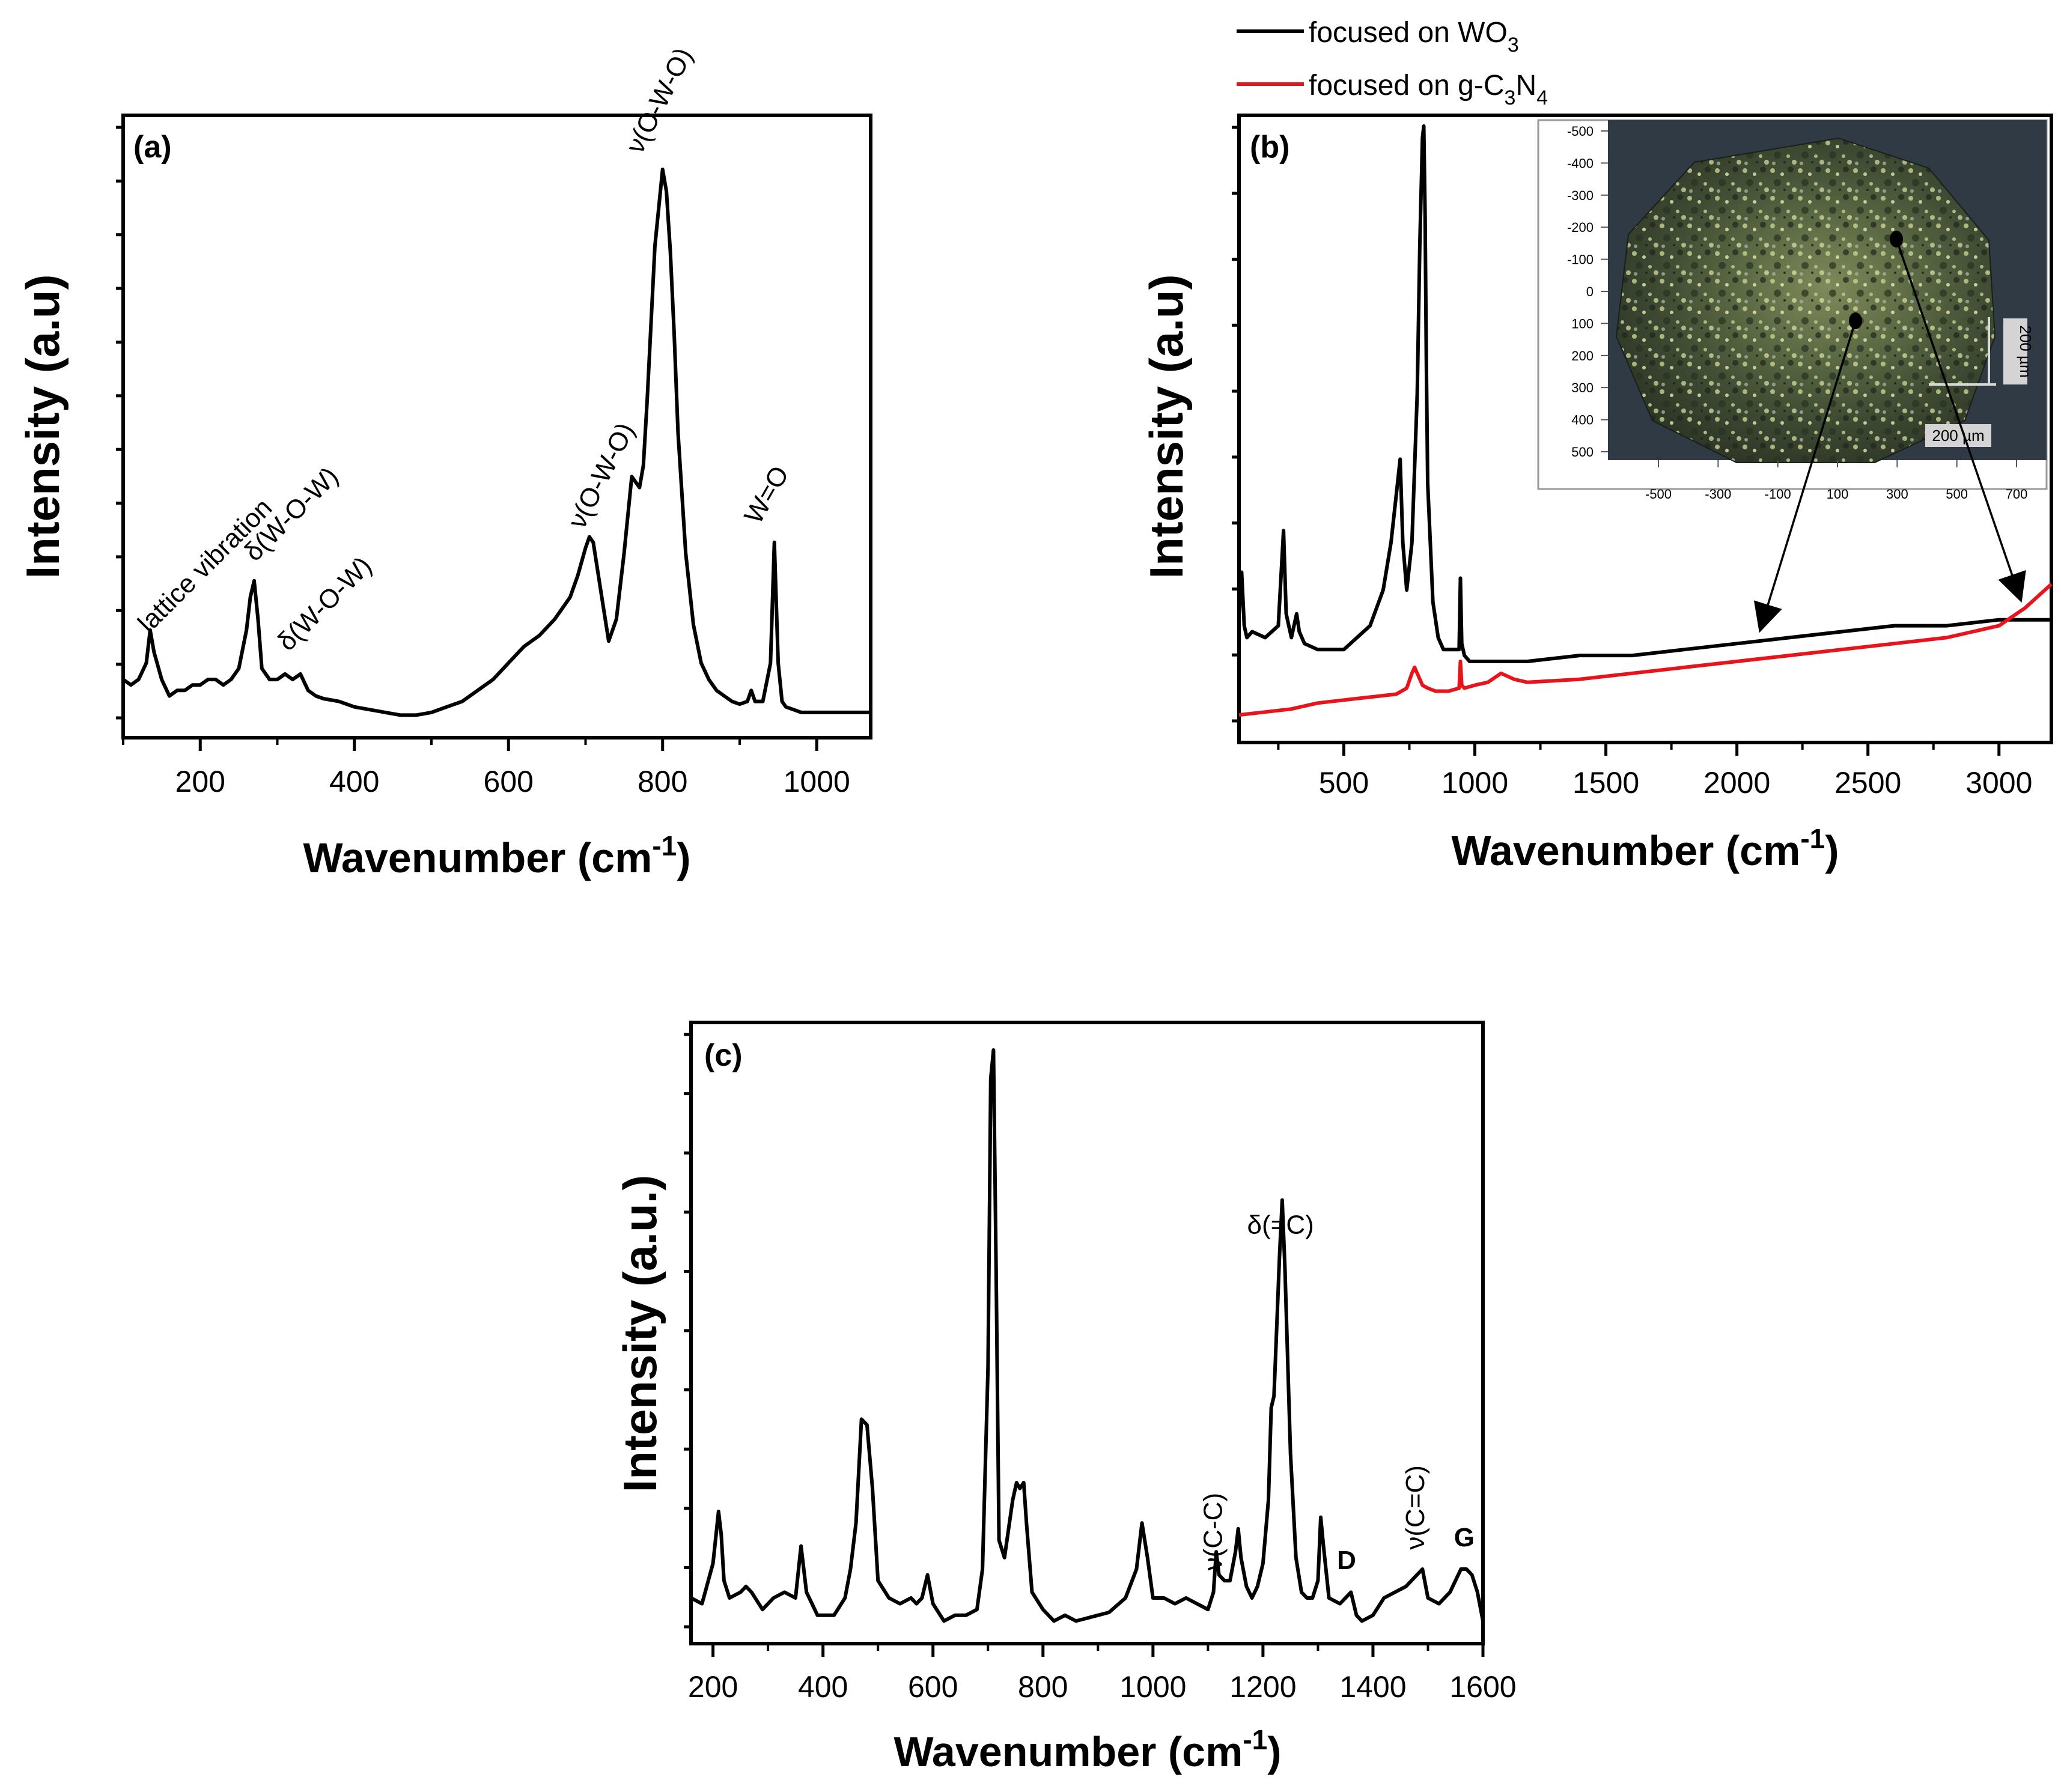 Image resolution: width=2061 pixels, height=1792 pixels. What do you see at coordinates (1838, 494) in the screenshot?
I see `inset-x-tick-label: 100` at bounding box center [1838, 494].